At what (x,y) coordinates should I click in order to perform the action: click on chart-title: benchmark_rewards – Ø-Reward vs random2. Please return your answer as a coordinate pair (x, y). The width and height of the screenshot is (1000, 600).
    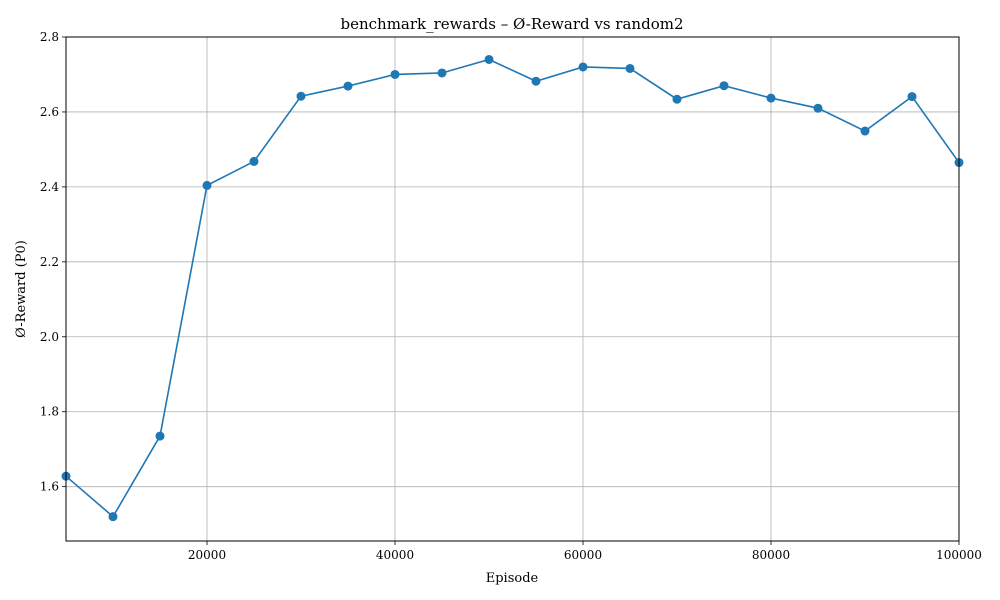
    Looking at the image, I should click on (512, 24).